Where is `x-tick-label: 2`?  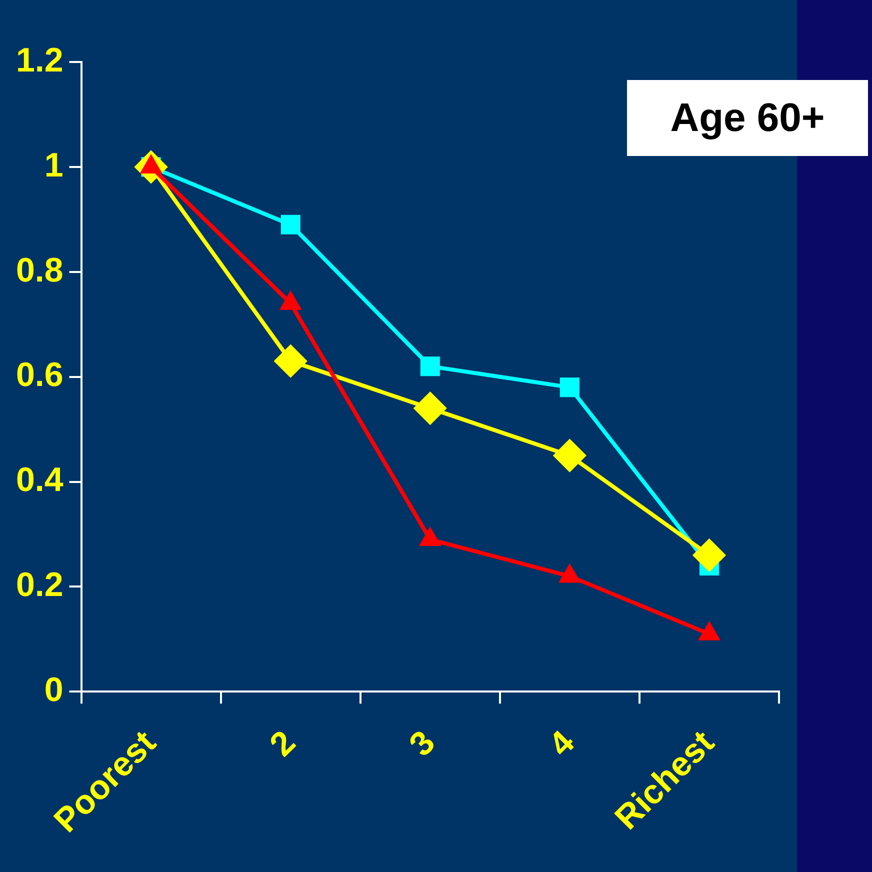
x-tick-label: 2 is located at coordinates (282, 743).